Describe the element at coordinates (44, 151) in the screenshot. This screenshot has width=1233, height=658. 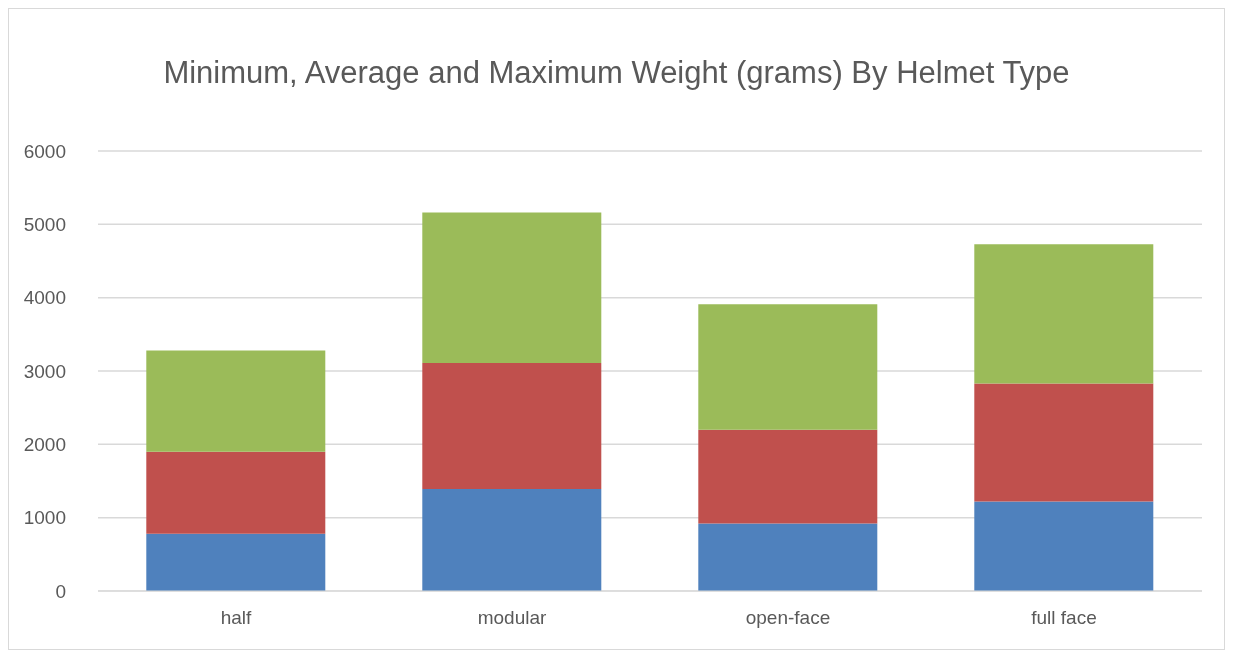
I see `y-tick-label: 6000` at that location.